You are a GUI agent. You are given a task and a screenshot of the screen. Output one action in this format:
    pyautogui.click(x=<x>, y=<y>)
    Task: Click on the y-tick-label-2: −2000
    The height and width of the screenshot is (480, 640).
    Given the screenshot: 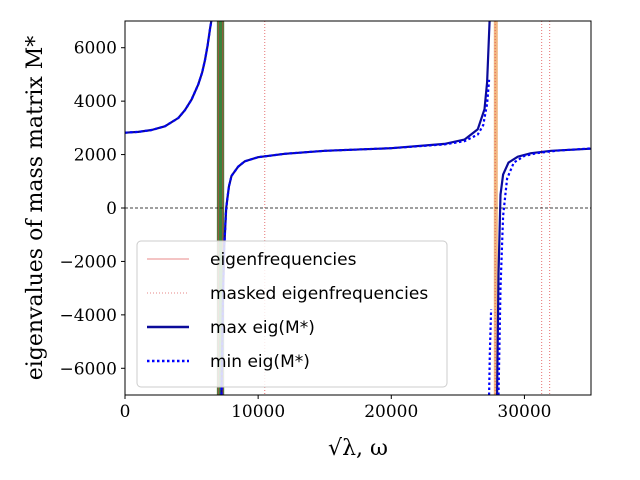 What is the action you would take?
    pyautogui.click(x=88, y=262)
    